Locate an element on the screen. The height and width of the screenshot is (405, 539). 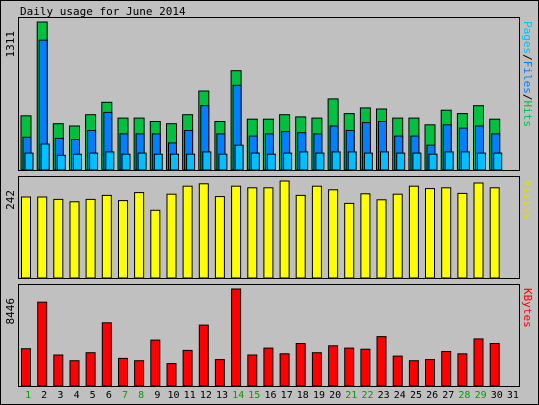
x-tick-label: 18 is located at coordinates (303, 395).